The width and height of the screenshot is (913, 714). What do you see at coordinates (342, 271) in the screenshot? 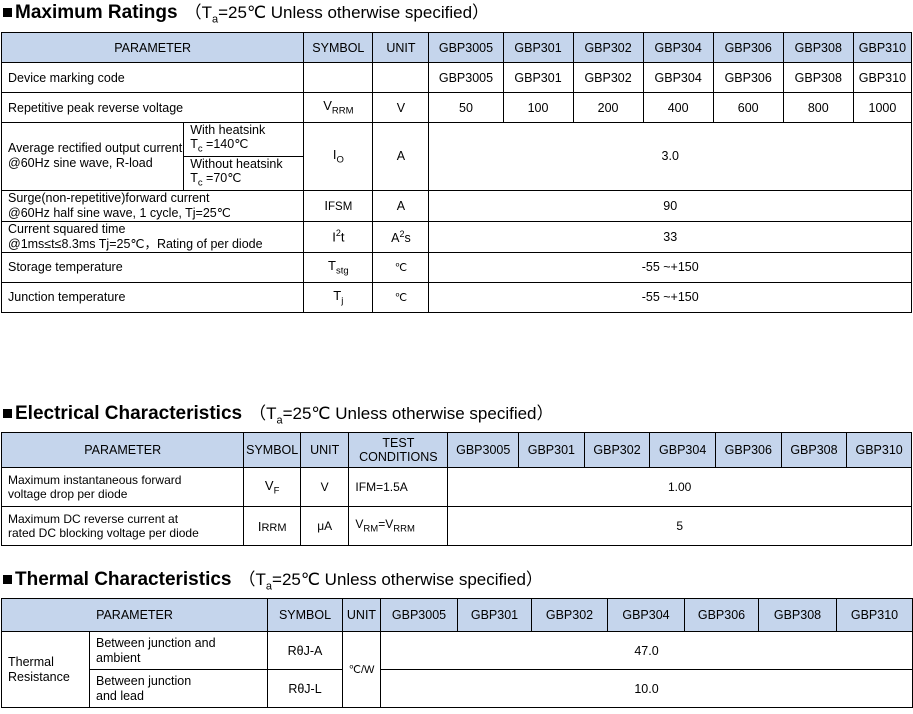
I see `symbol-subscript: stg` at bounding box center [342, 271].